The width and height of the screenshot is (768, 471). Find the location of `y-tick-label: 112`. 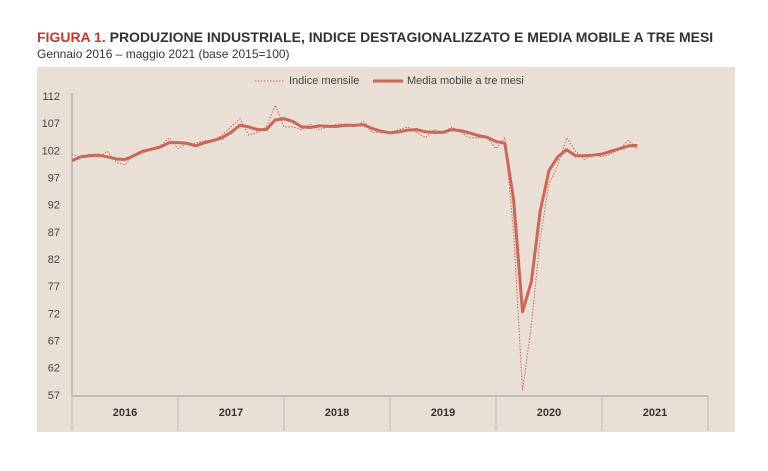

y-tick-label: 112 is located at coordinates (51, 97).